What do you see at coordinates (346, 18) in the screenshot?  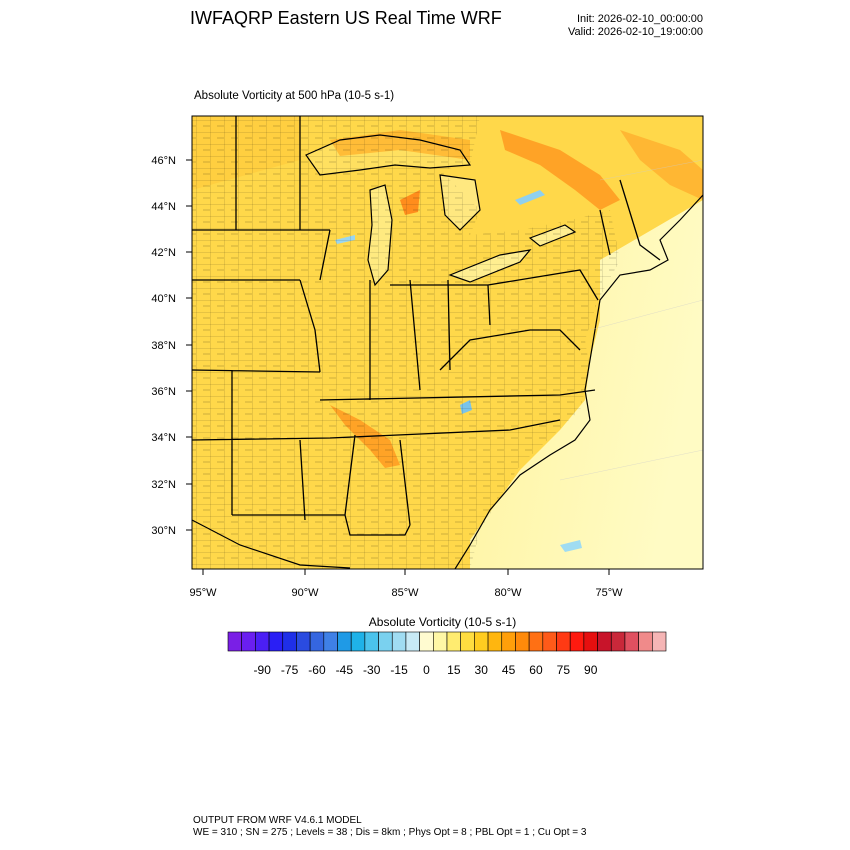 I see `figure-title: IWFAQRP Eastern US Real Time WRF` at bounding box center [346, 18].